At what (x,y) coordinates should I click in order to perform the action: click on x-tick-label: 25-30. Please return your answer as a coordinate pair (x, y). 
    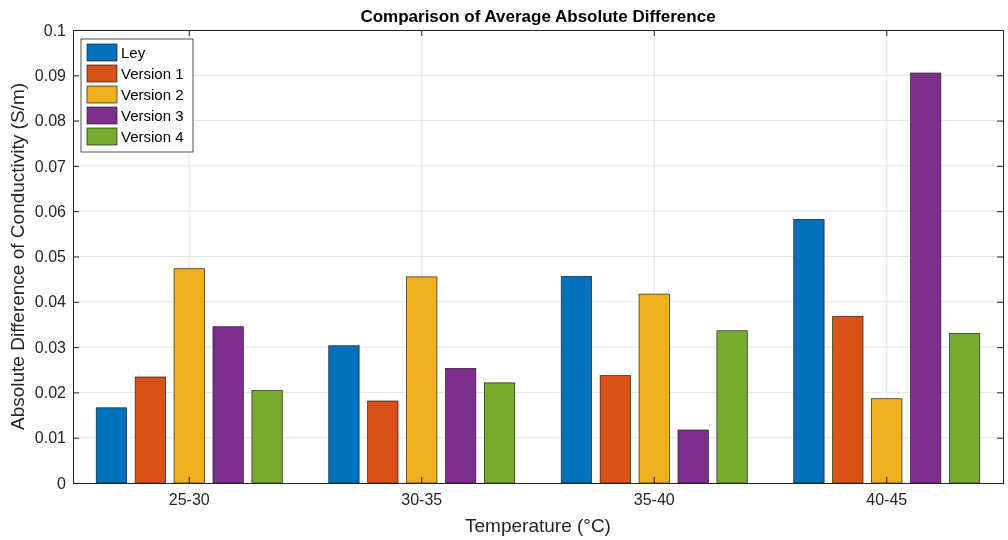
    Looking at the image, I should click on (189, 500).